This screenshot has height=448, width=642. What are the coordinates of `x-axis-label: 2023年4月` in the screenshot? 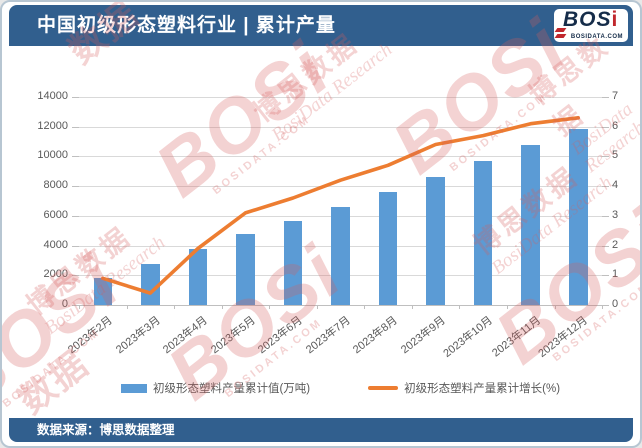 It's located at (186, 335).